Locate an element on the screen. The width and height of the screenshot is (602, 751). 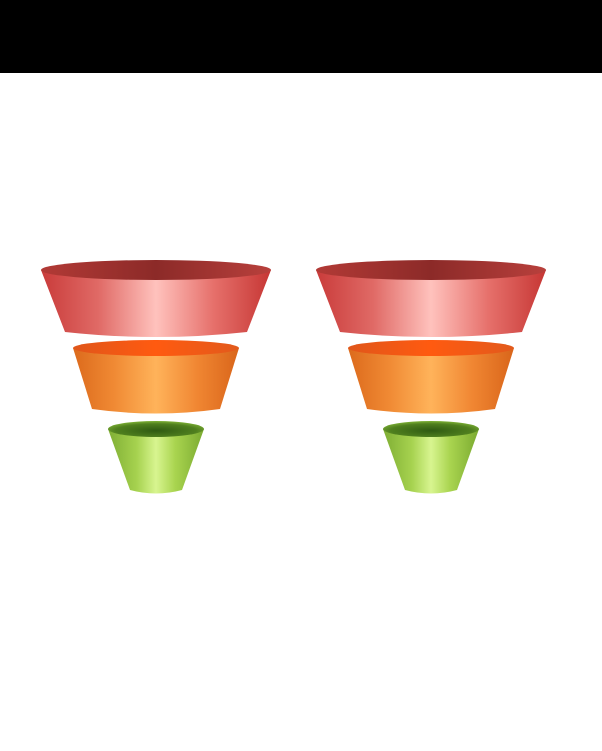
funnel-left is located at coordinates (156, 377).